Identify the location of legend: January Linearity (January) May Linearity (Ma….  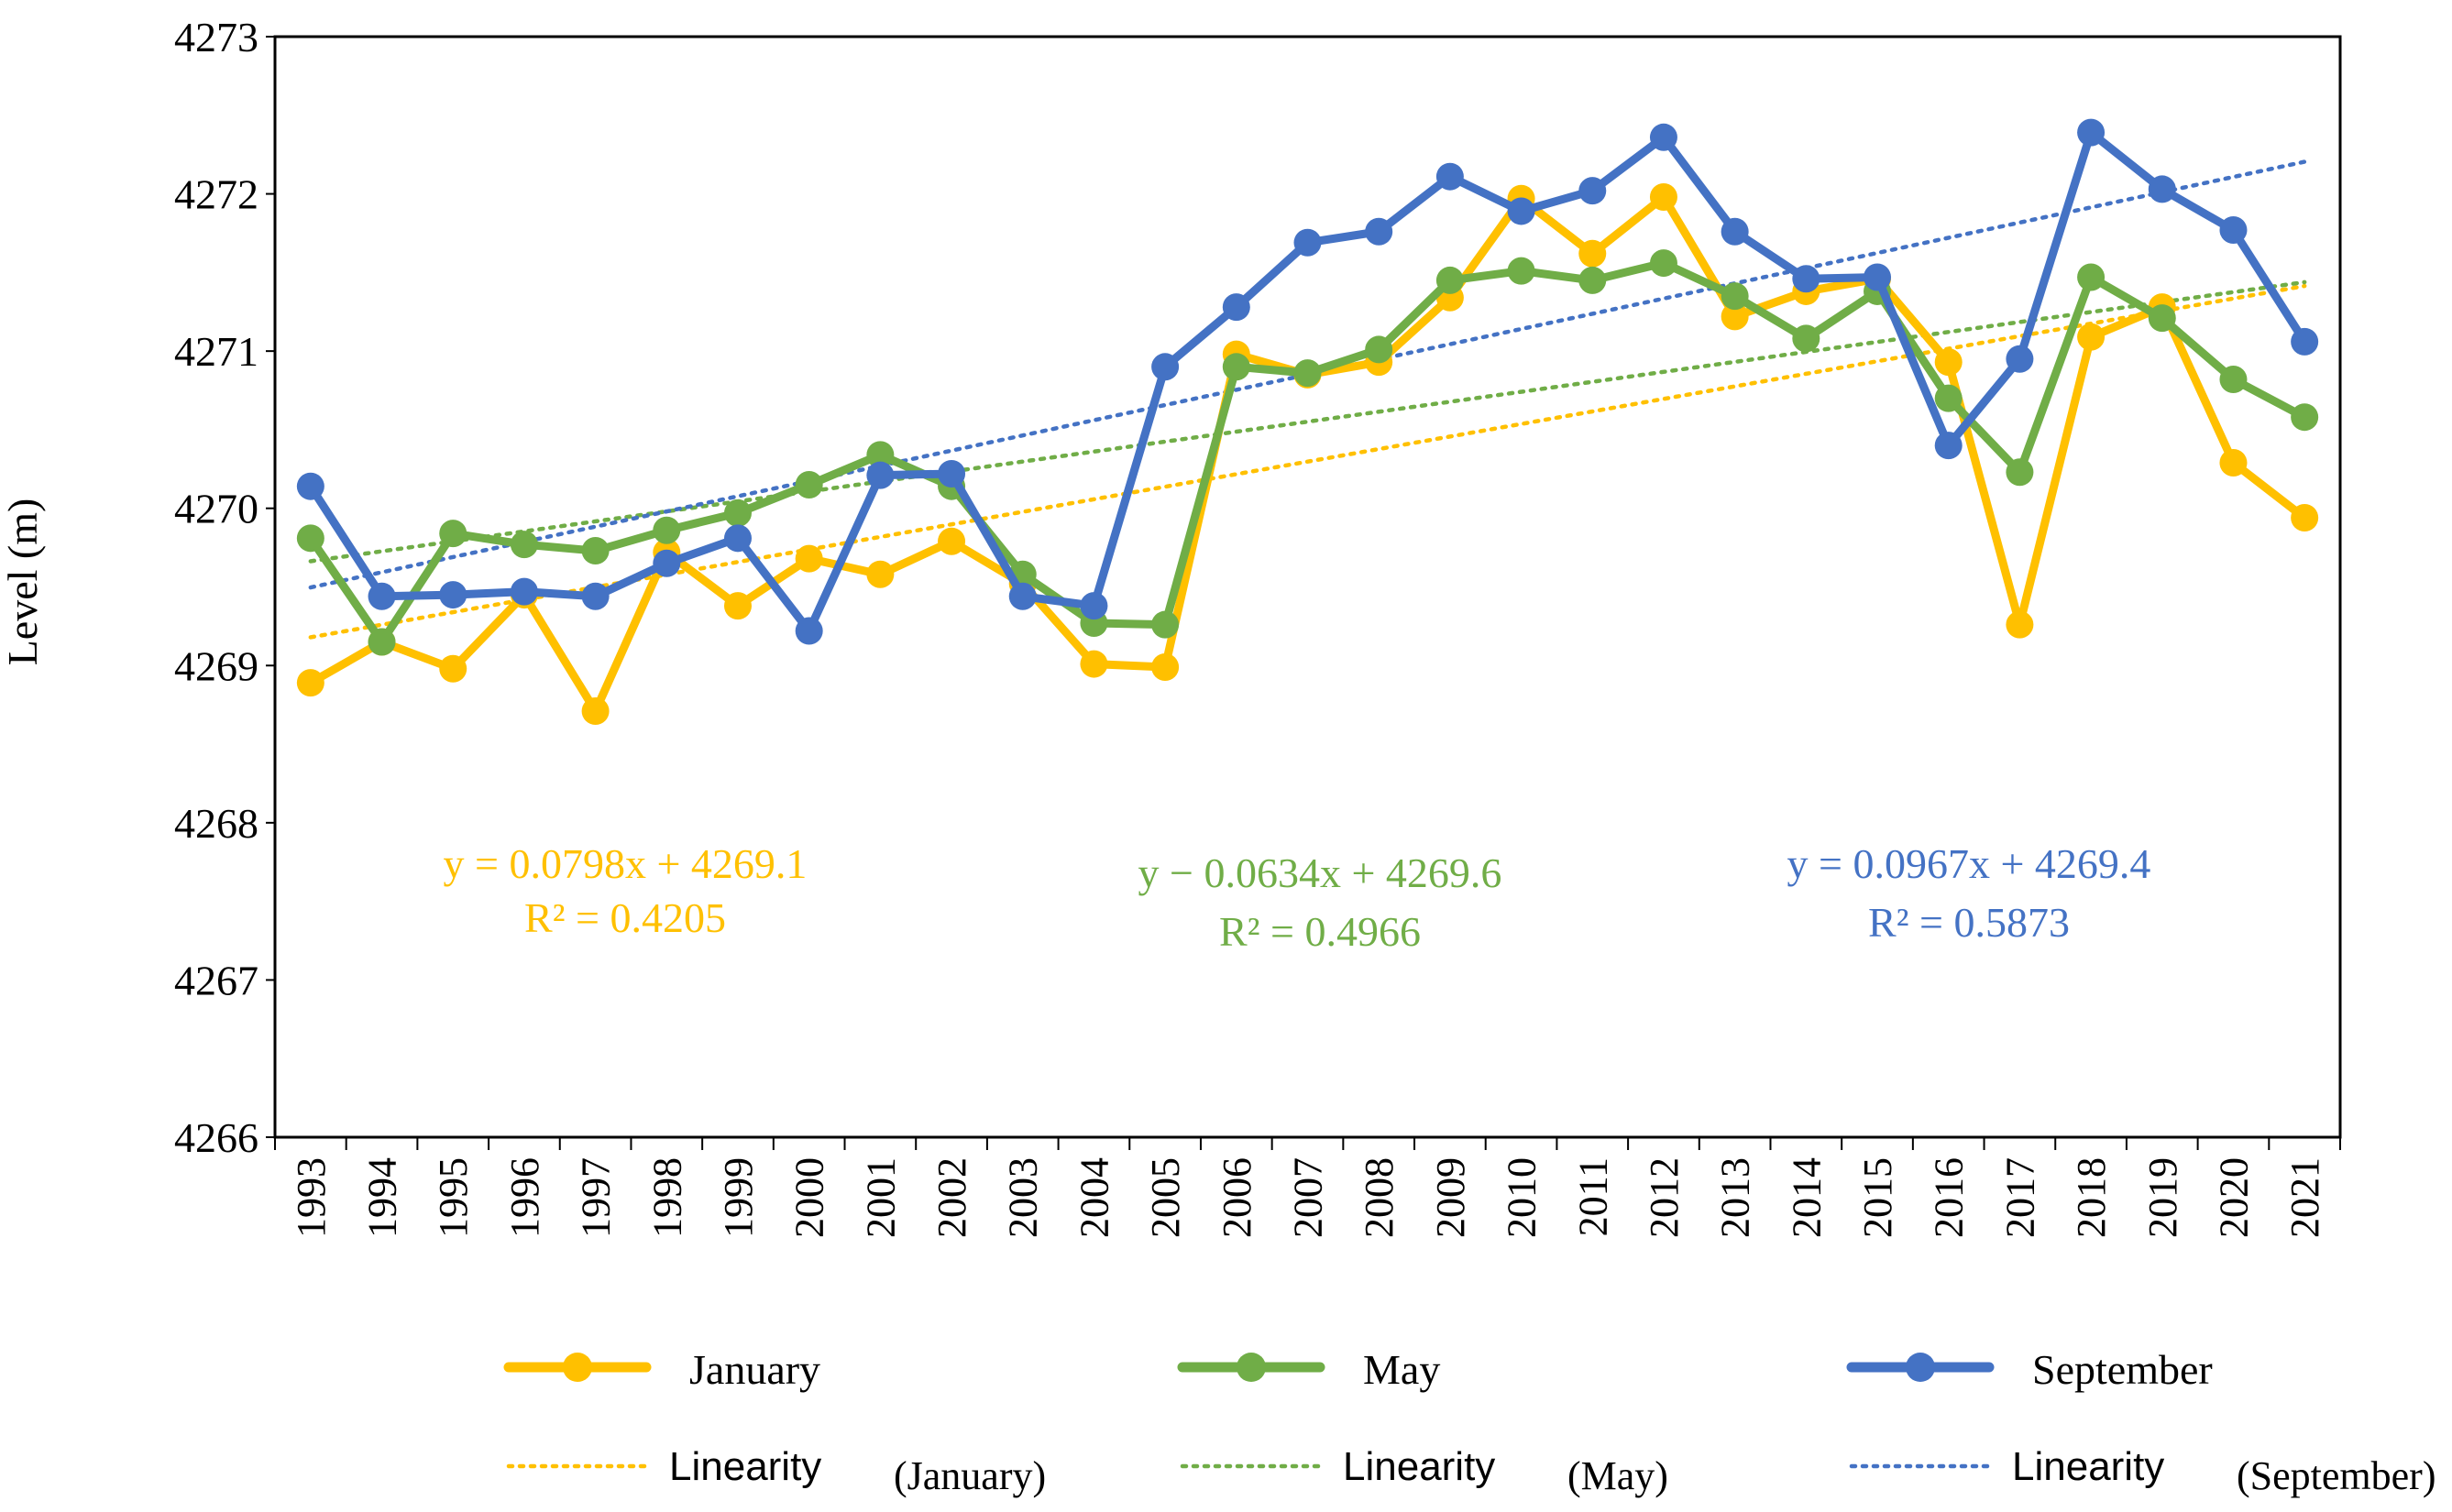
(1469, 1422).